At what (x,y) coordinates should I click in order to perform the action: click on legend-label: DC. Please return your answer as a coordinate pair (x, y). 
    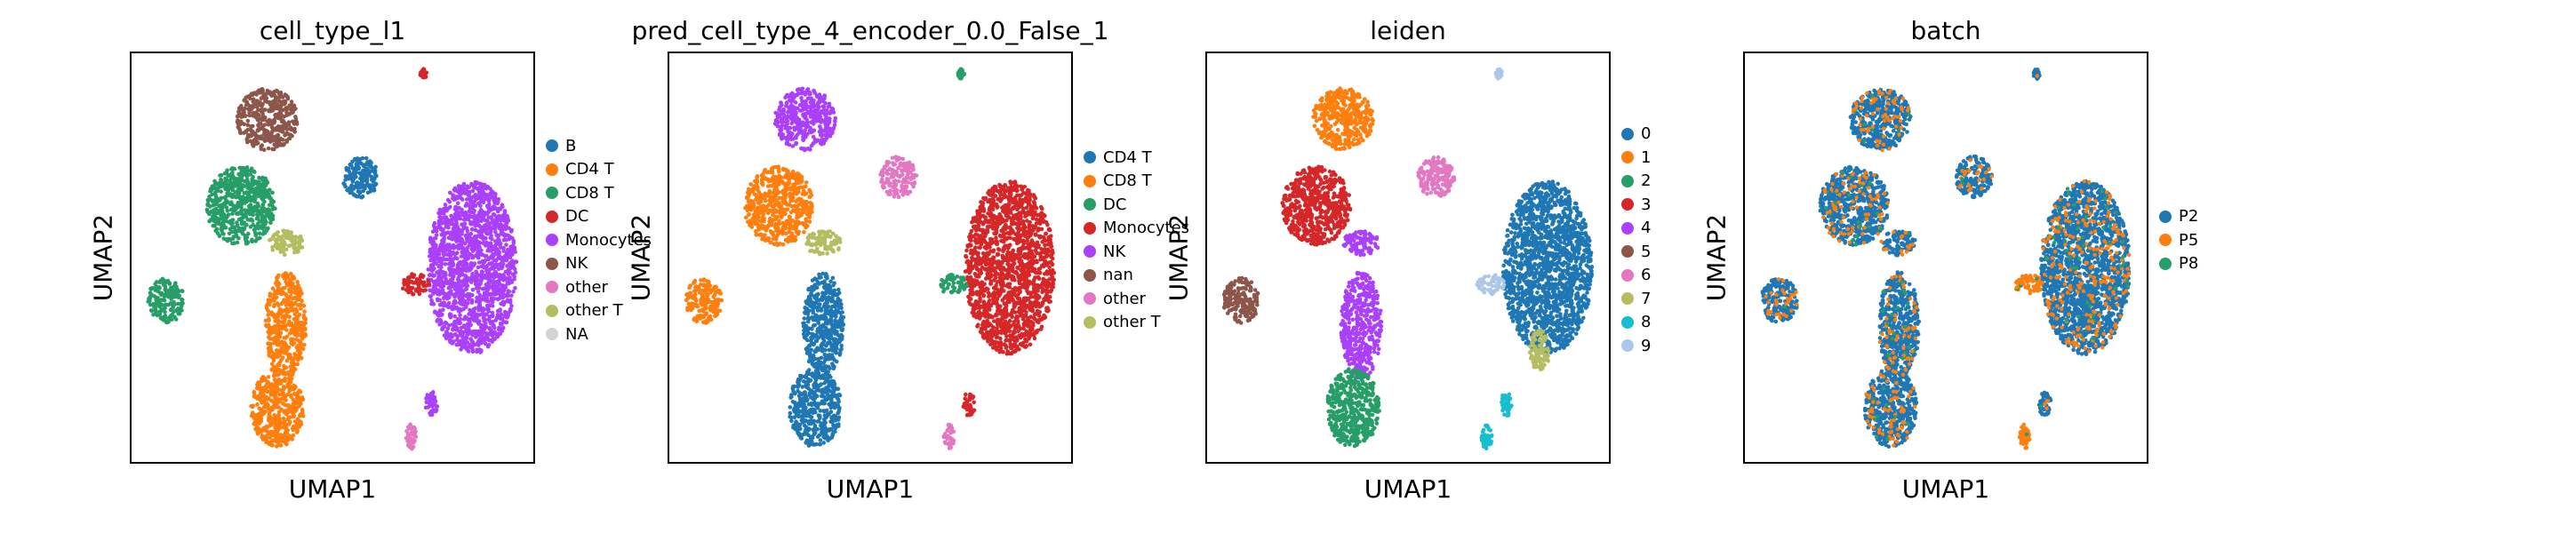
    Looking at the image, I should click on (577, 216).